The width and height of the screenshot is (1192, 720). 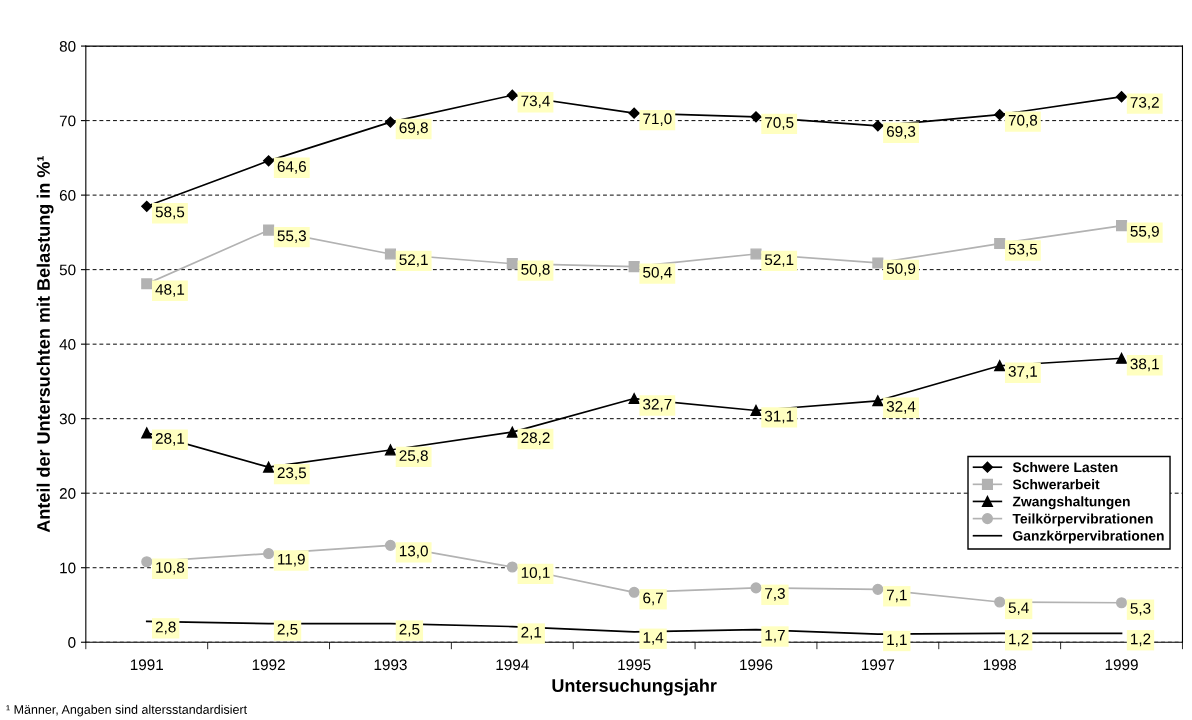 What do you see at coordinates (1140, 609) in the screenshot?
I see `data-label: 5,3` at bounding box center [1140, 609].